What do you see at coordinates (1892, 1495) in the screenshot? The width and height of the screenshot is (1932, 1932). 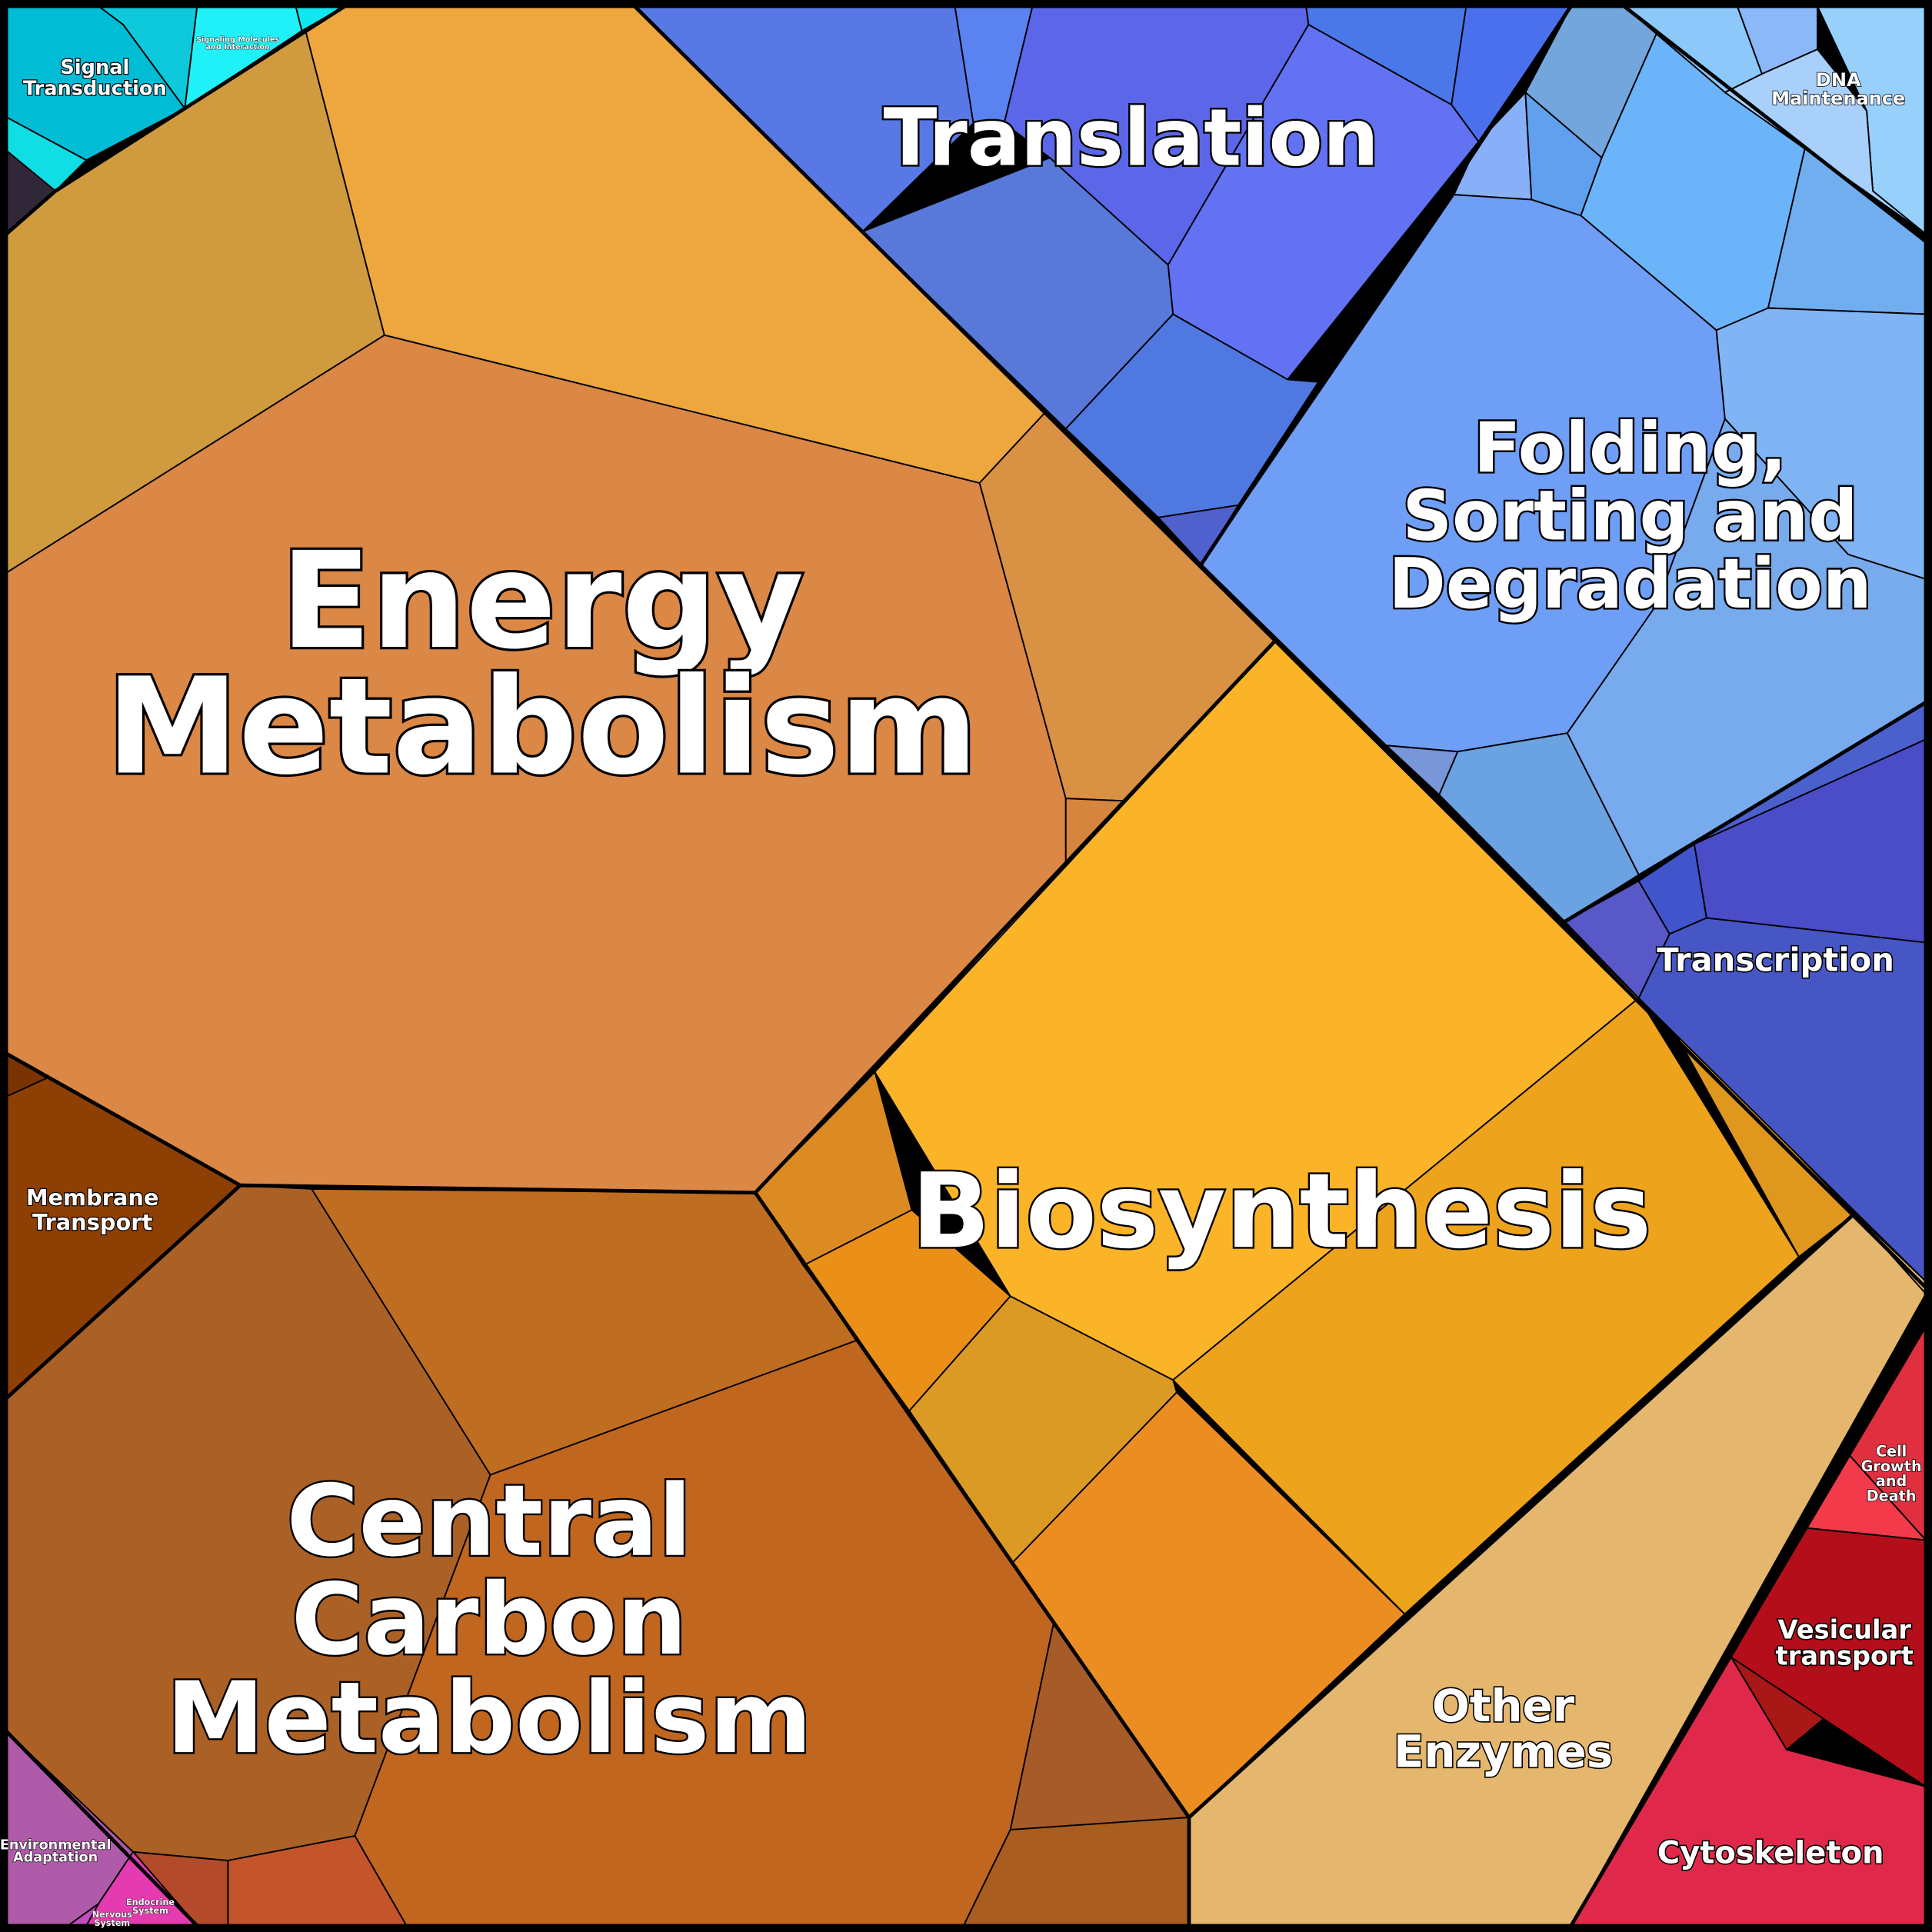 I see `category-label: Death` at bounding box center [1892, 1495].